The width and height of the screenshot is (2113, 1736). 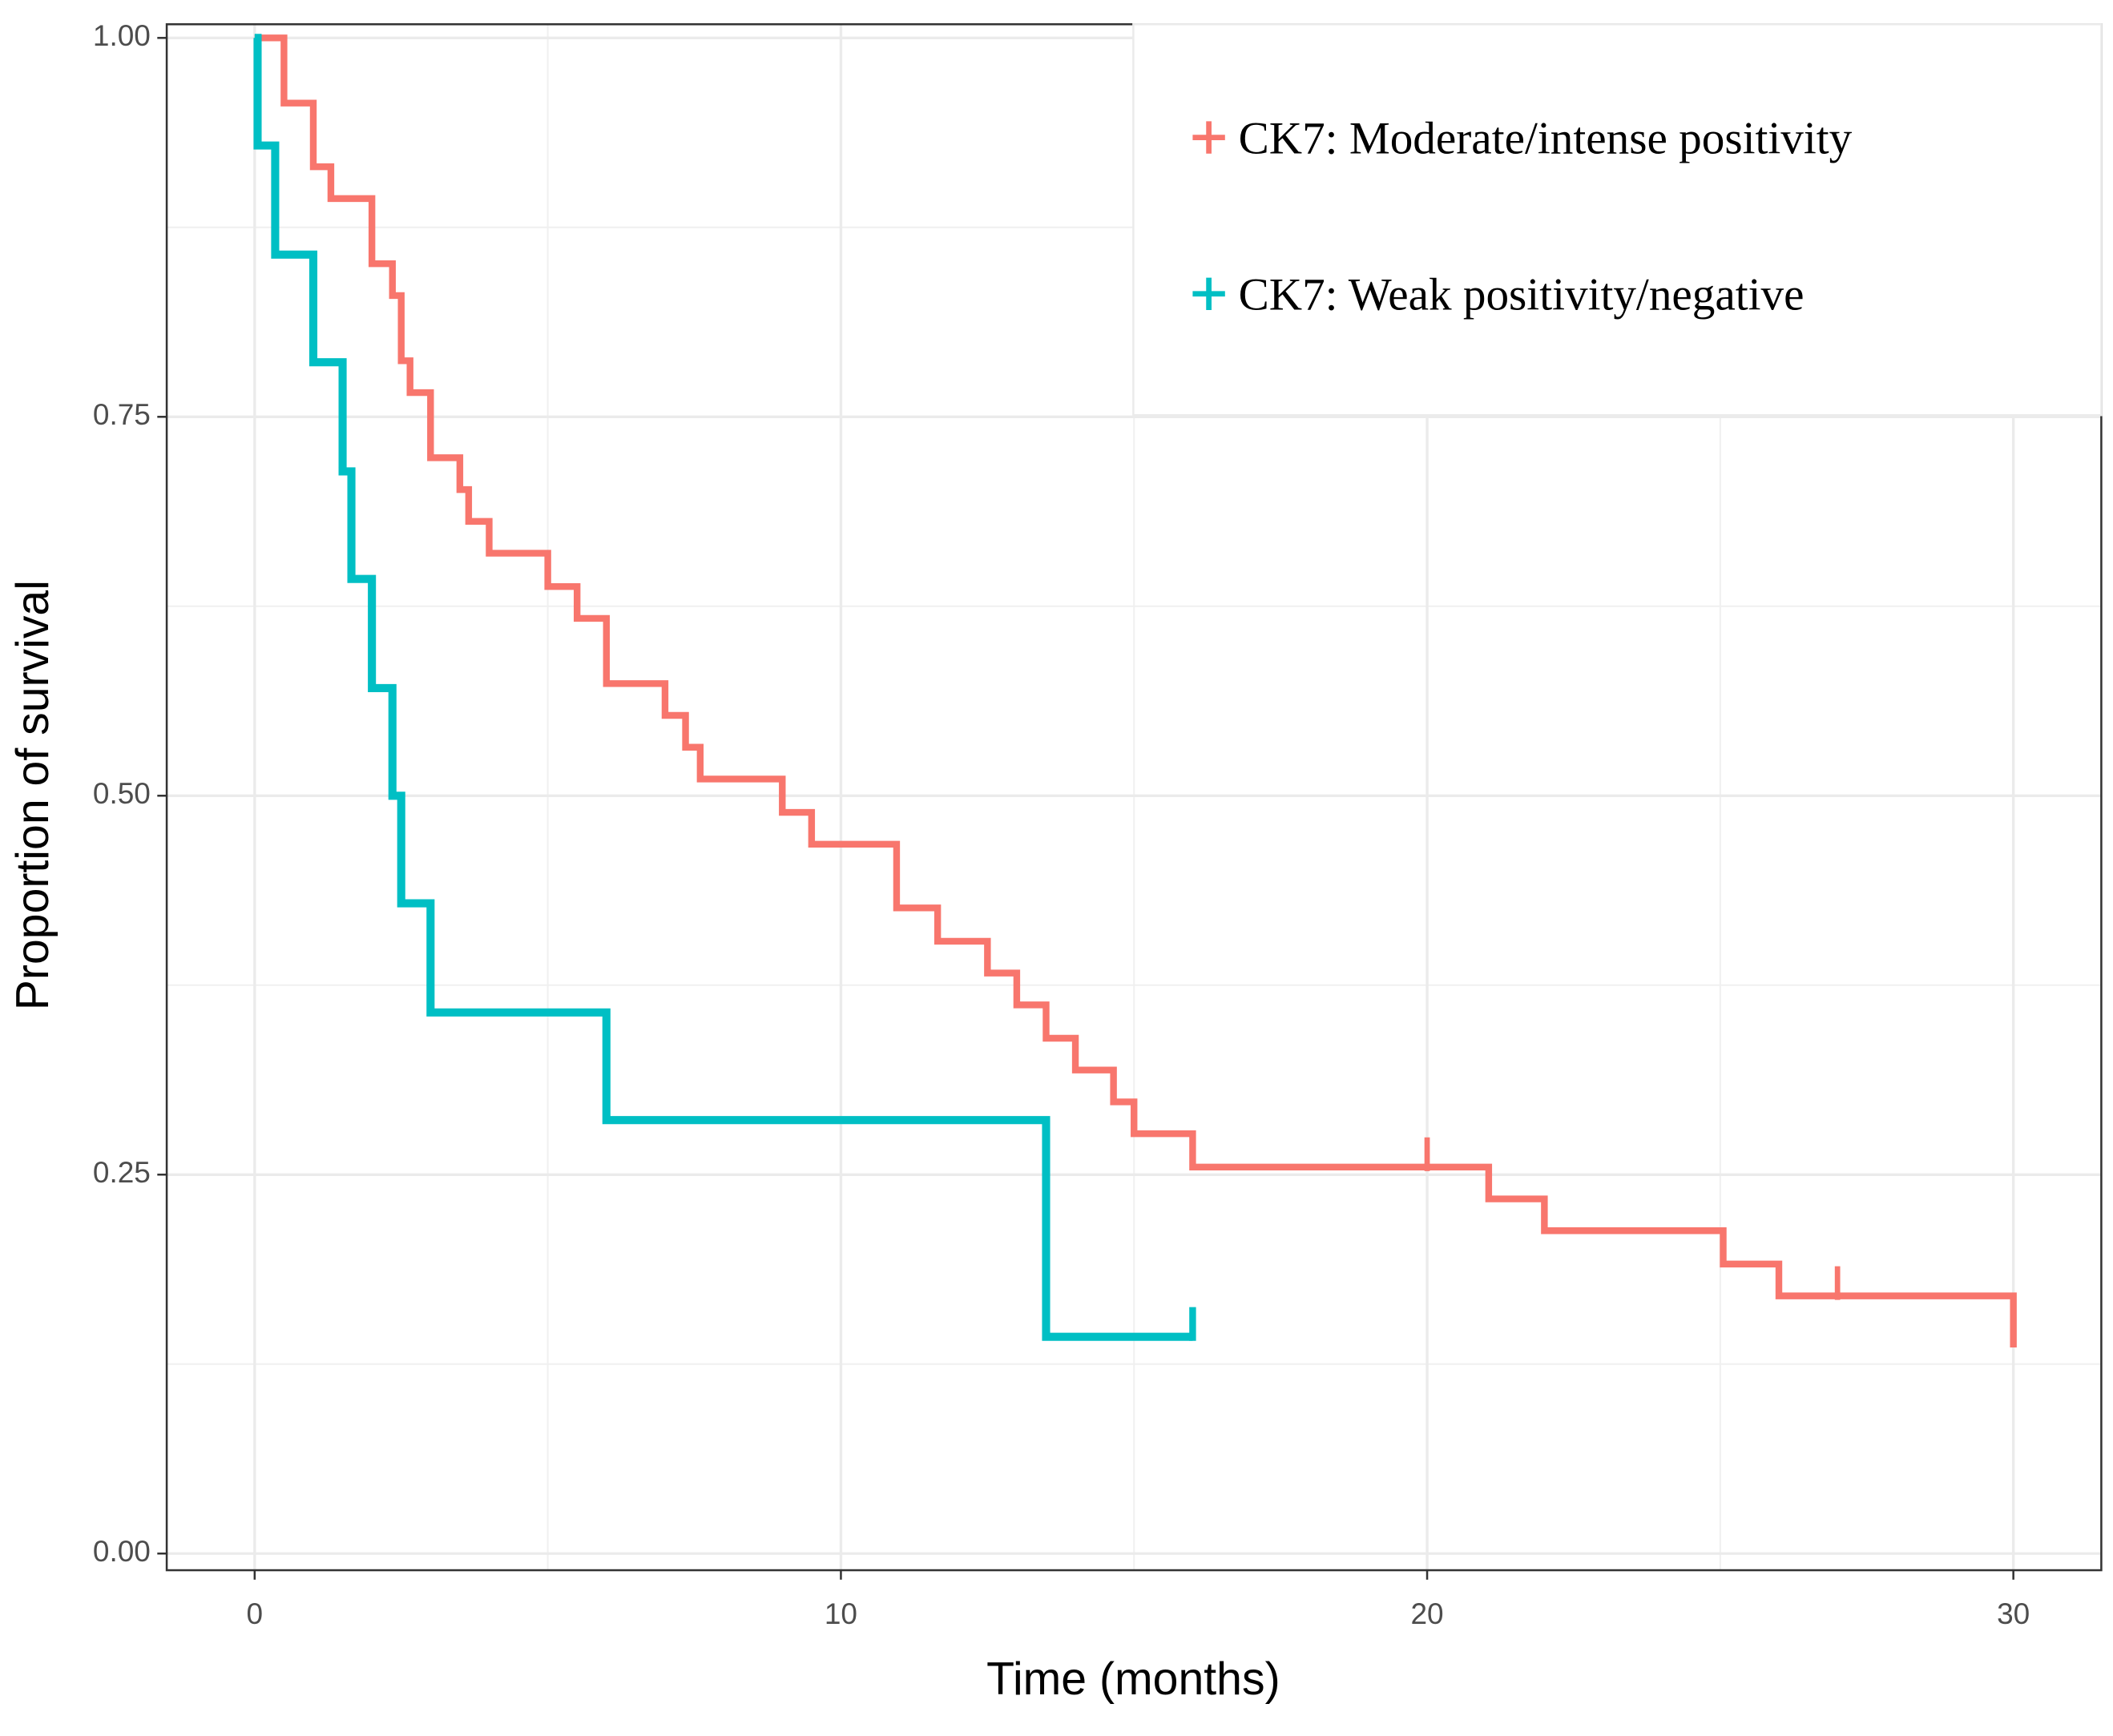 I want to click on y-tick-label: 1.00, so click(x=122, y=35).